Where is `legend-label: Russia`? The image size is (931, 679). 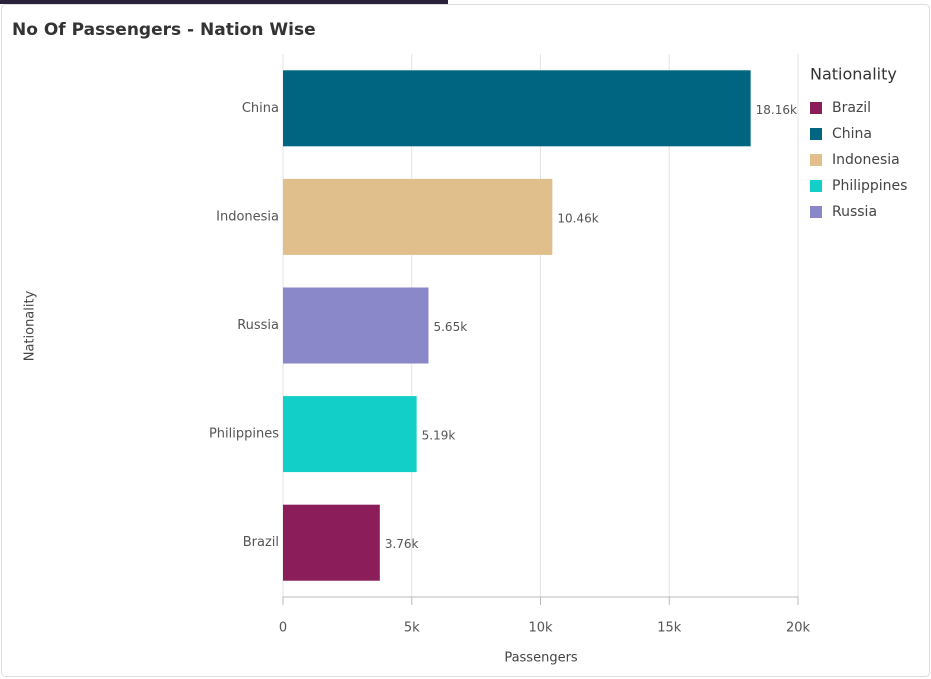 legend-label: Russia is located at coordinates (854, 212).